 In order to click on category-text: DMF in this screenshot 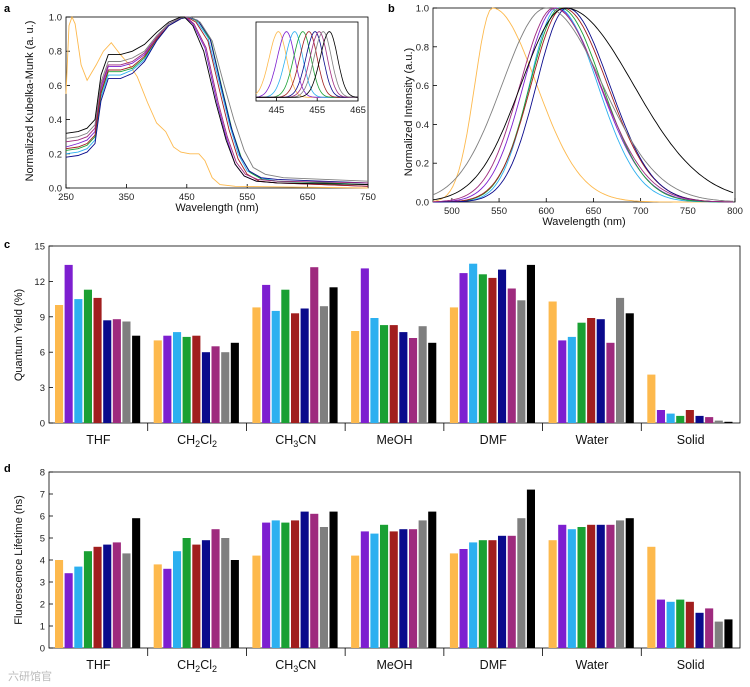, I will do `click(493, 665)`.